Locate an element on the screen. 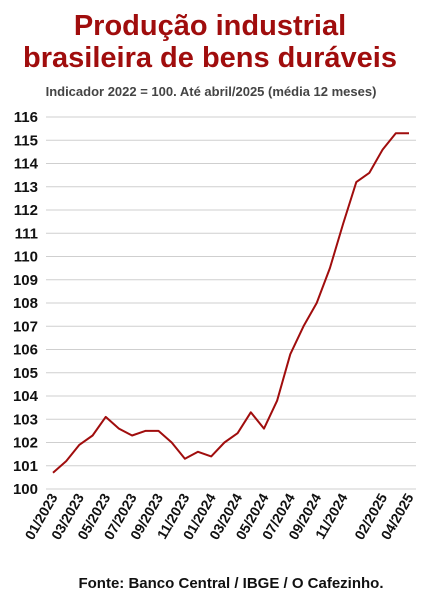  y-tick-label: 104 is located at coordinates (26, 396).